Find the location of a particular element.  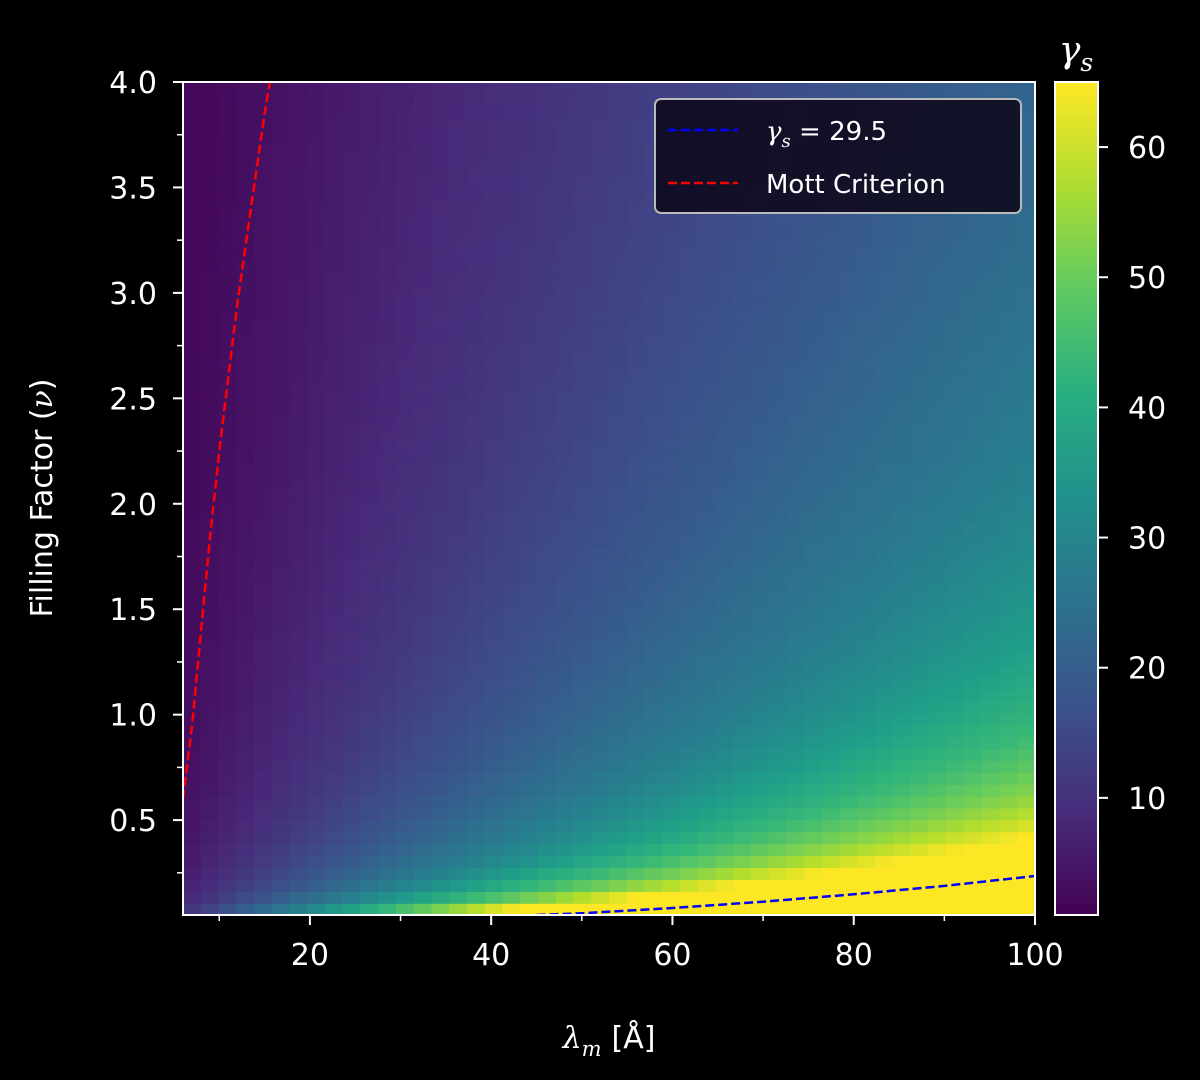

legend-label-mott: Mott Criterion is located at coordinates (856, 185).